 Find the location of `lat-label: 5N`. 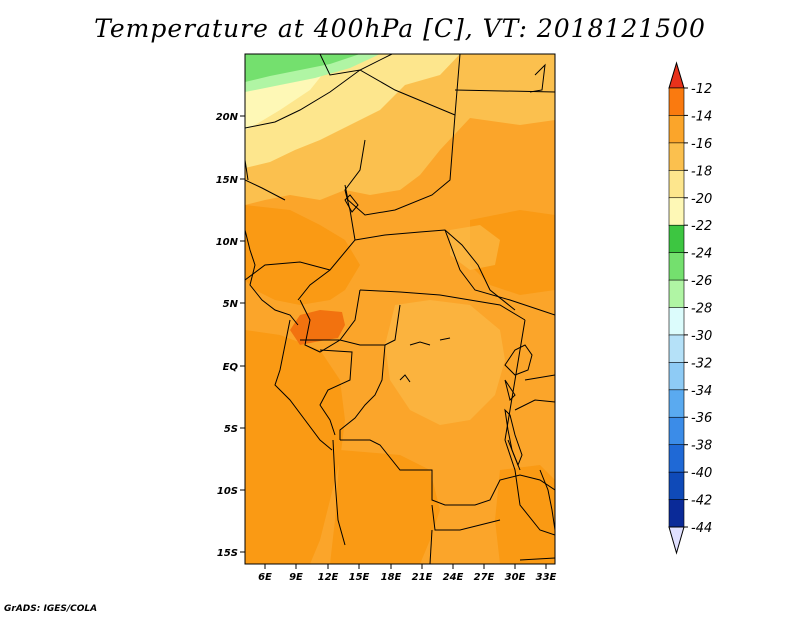

lat-label: 5N is located at coordinates (231, 304).